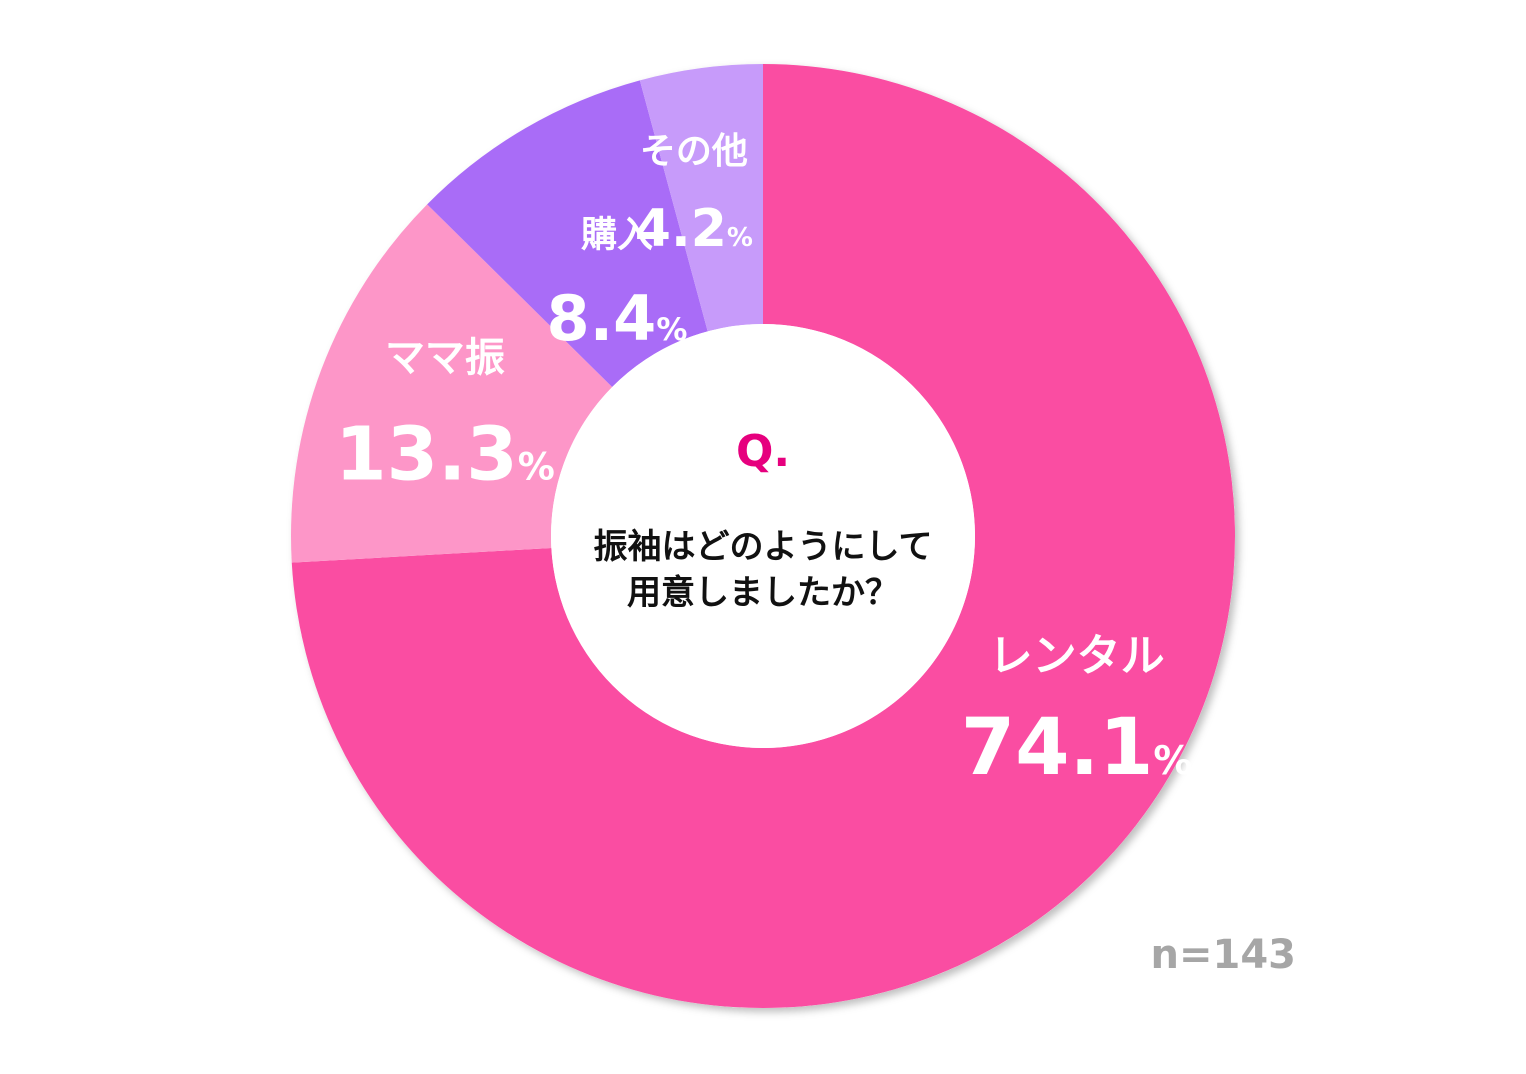  What do you see at coordinates (445, 454) in the screenshot?
I see `slice-value-1: 13.3%` at bounding box center [445, 454].